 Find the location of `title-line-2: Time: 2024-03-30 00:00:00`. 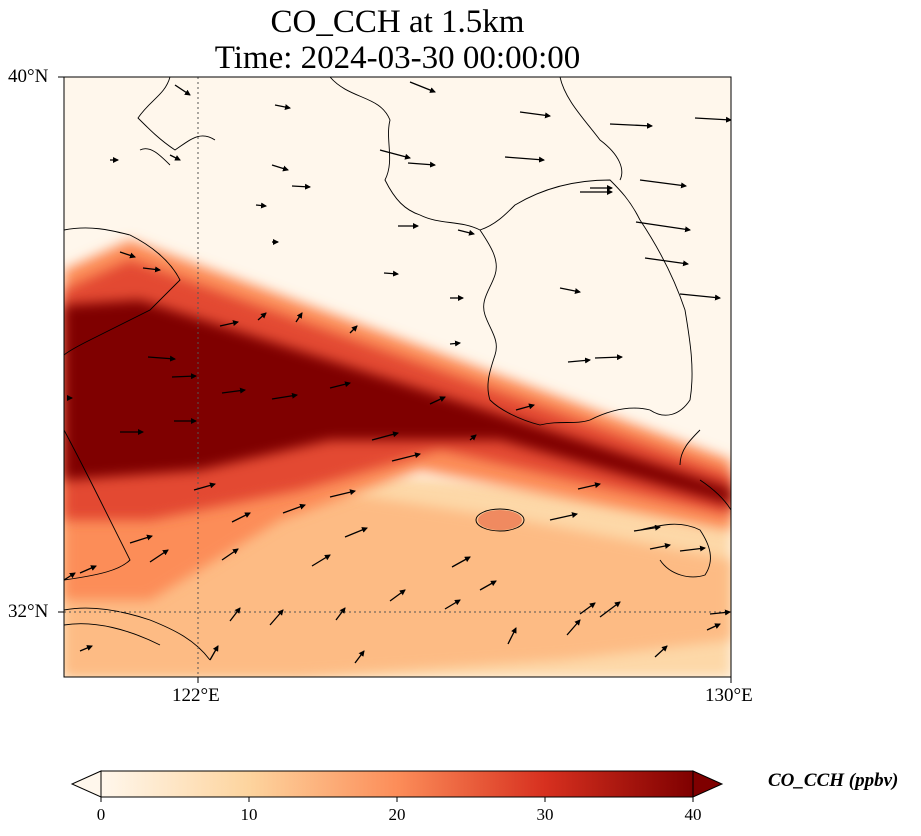

title-line-2: Time: 2024-03-30 00:00:00 is located at coordinates (397, 58).